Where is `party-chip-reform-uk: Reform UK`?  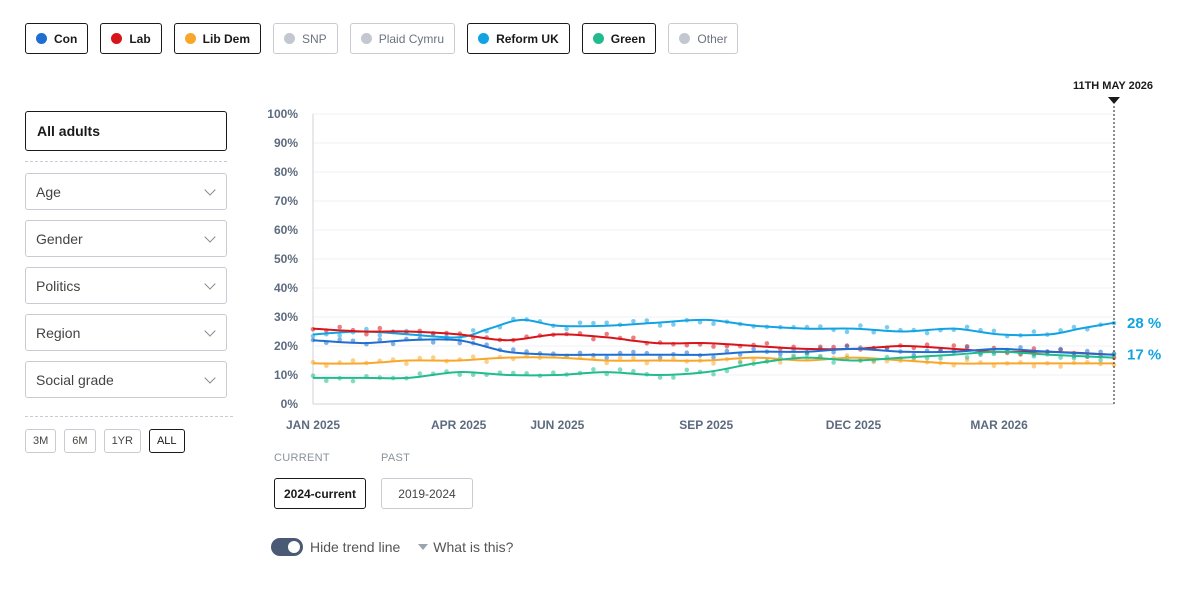 party-chip-reform-uk: Reform UK is located at coordinates (518, 38).